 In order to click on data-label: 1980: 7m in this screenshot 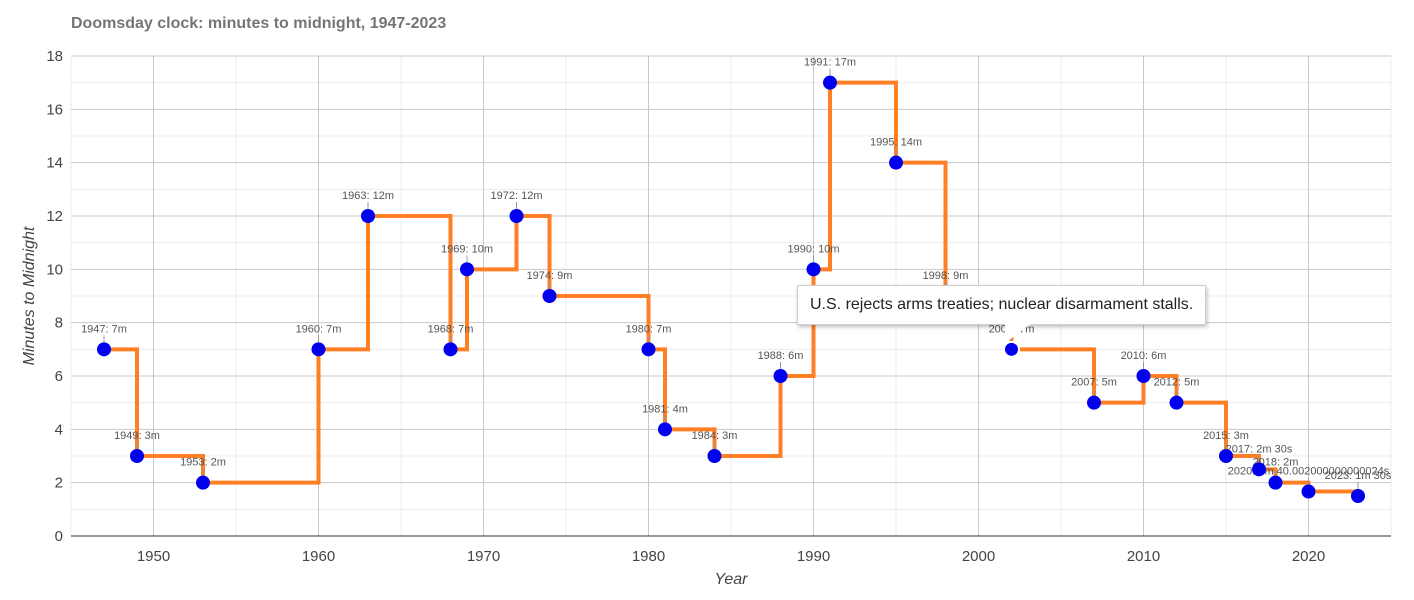, I will do `click(649, 329)`.